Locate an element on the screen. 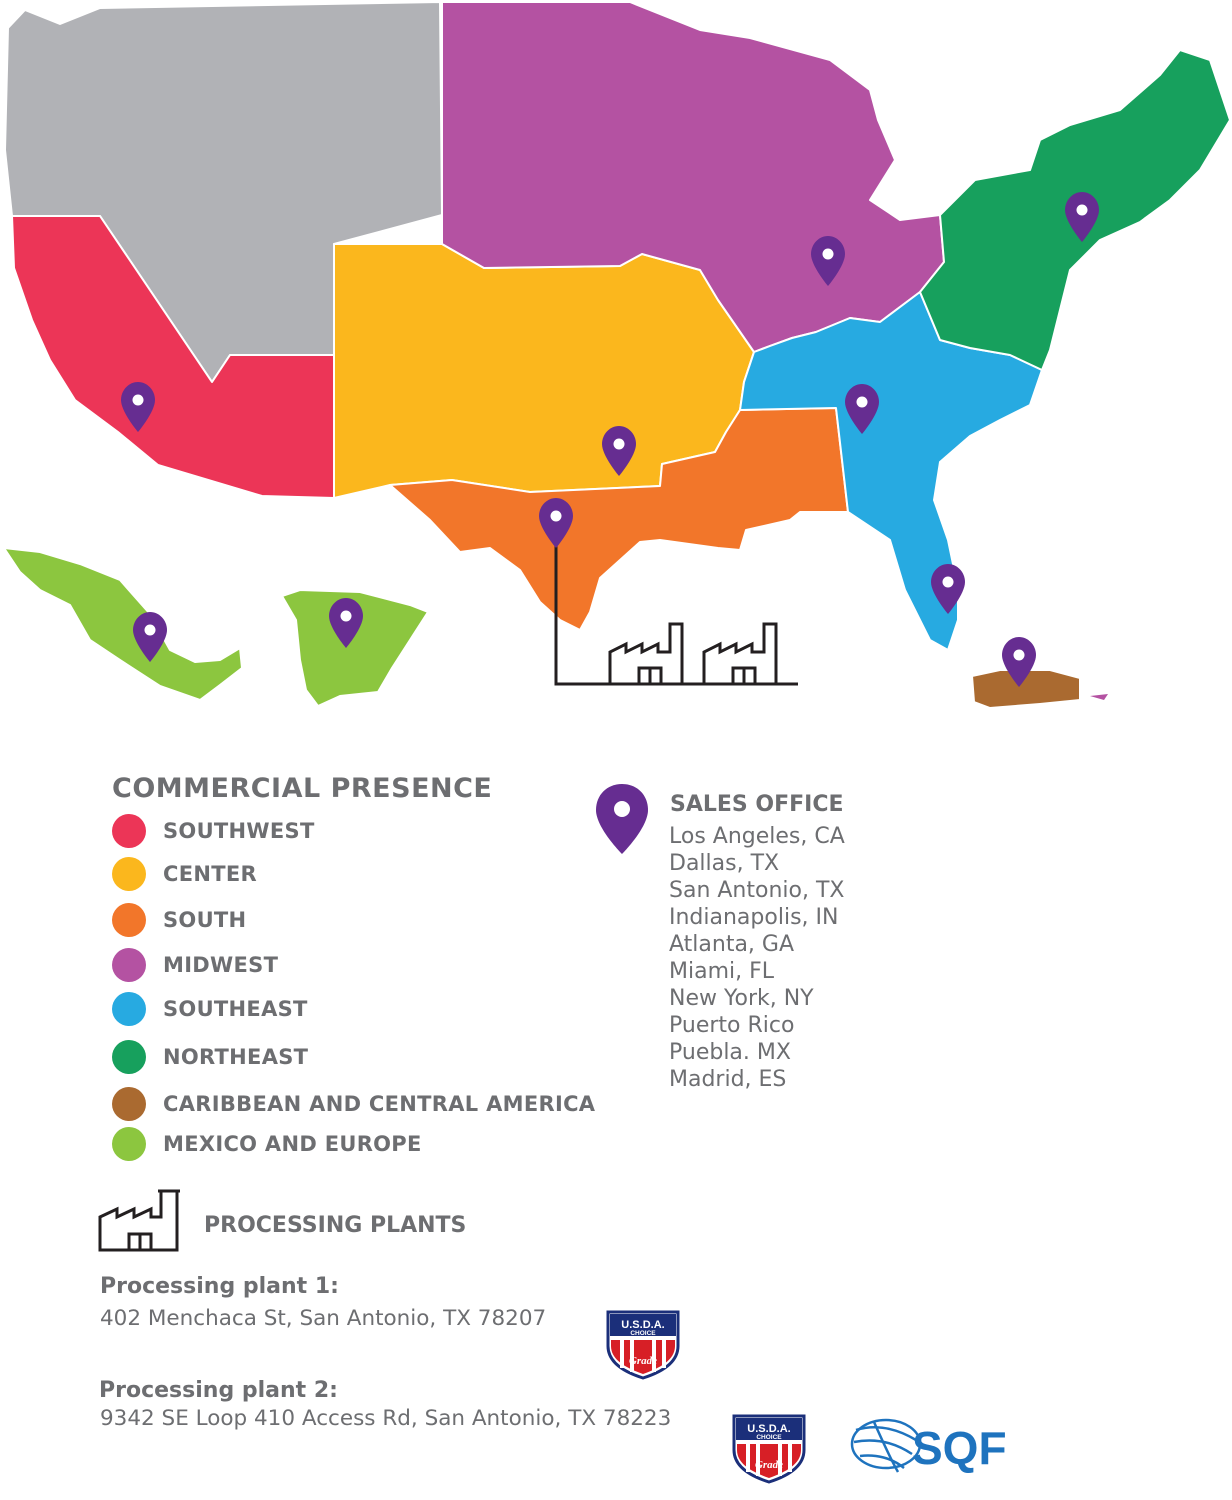  plant-1-heading: Processing plant 1: is located at coordinates (219, 1286).